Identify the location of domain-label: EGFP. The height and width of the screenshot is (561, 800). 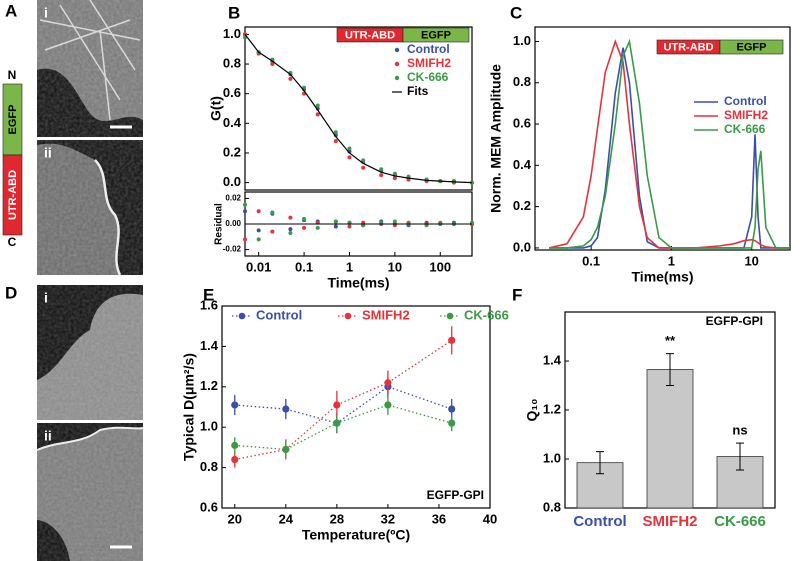
(13, 120).